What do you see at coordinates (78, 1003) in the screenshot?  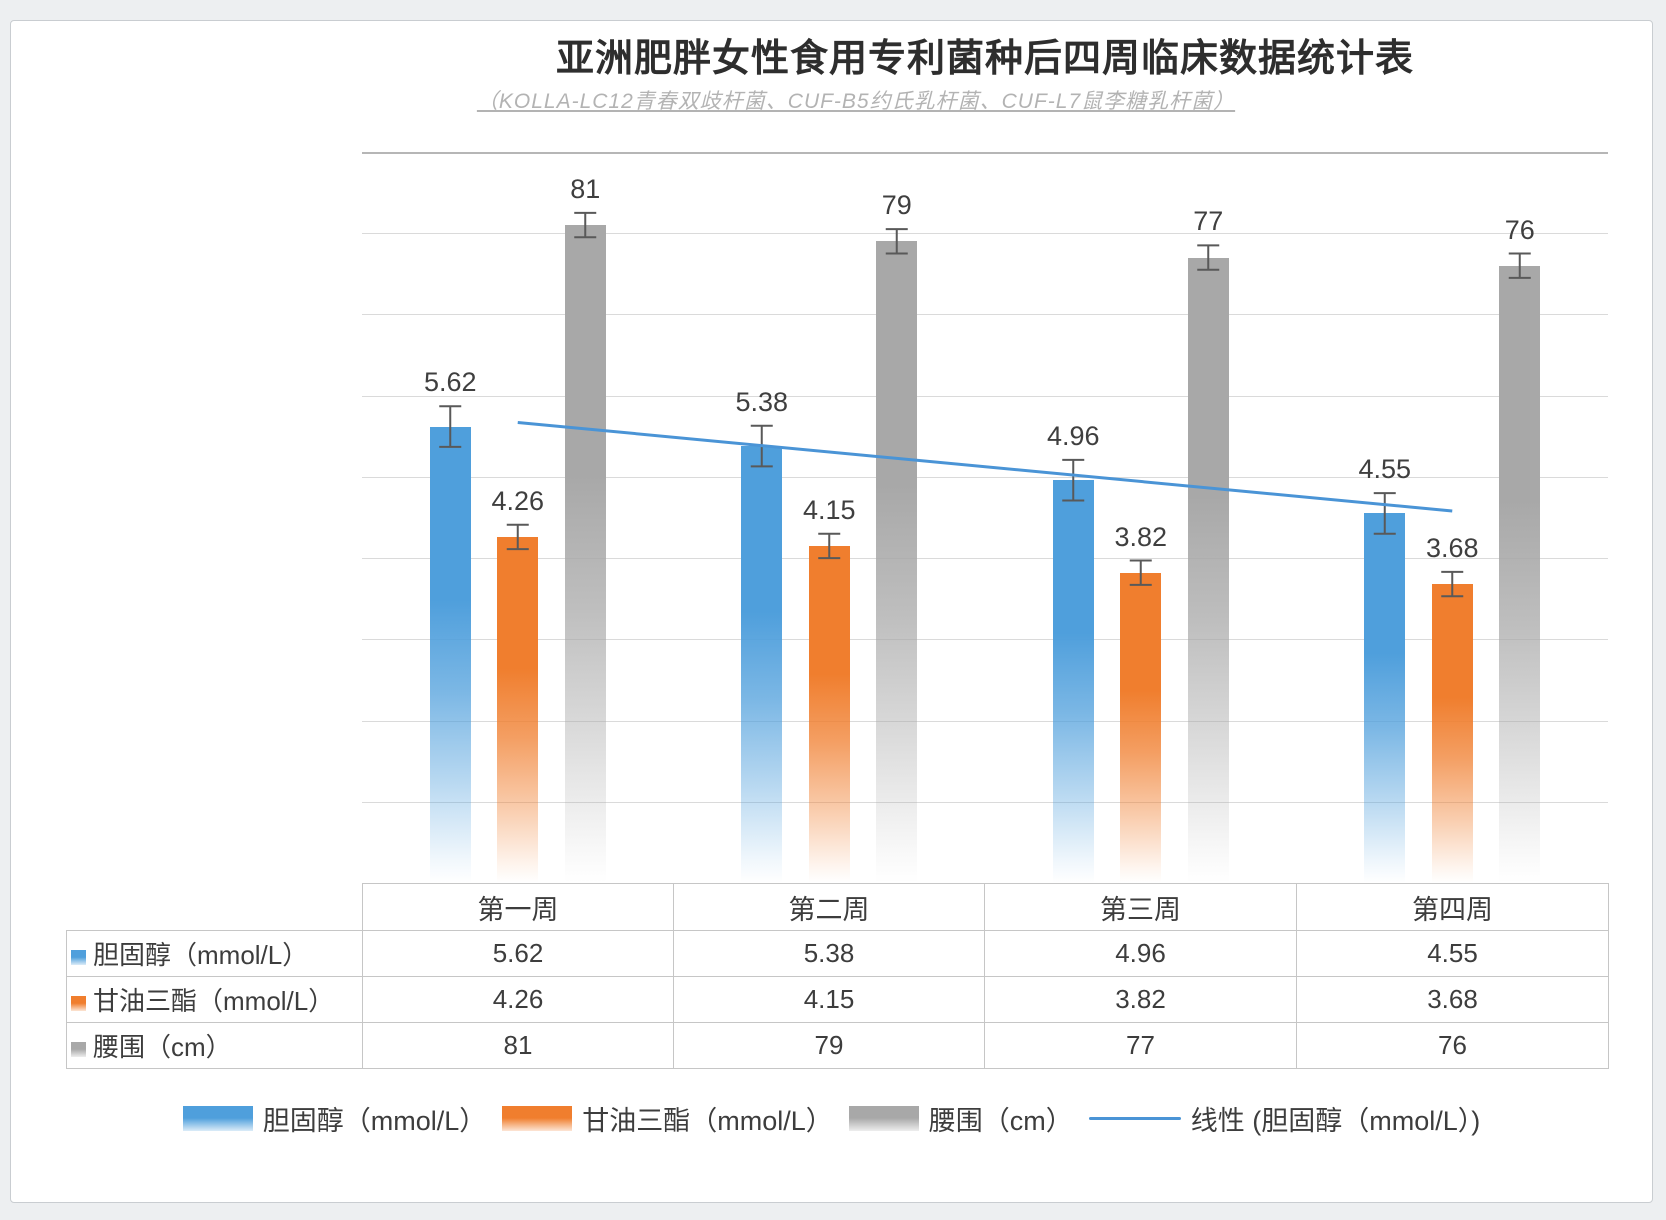 I see `triglyceride-series-key-icon` at bounding box center [78, 1003].